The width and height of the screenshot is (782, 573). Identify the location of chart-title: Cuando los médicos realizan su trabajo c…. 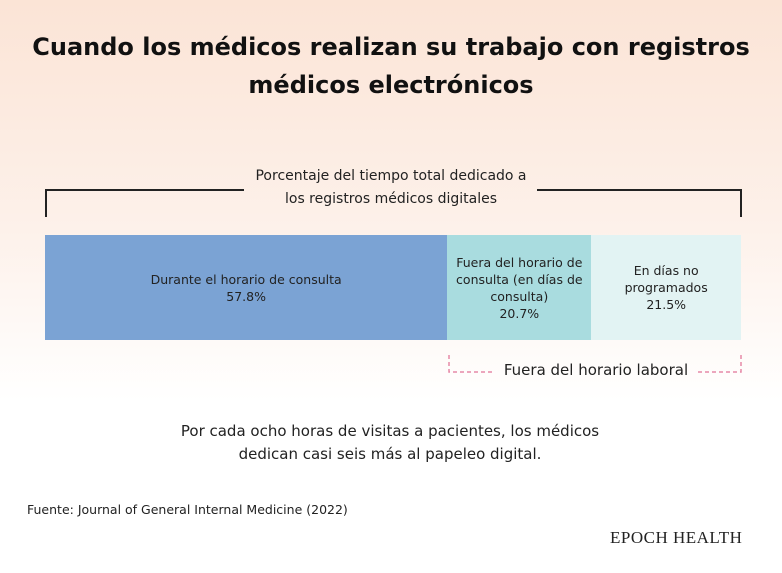
(391, 66).